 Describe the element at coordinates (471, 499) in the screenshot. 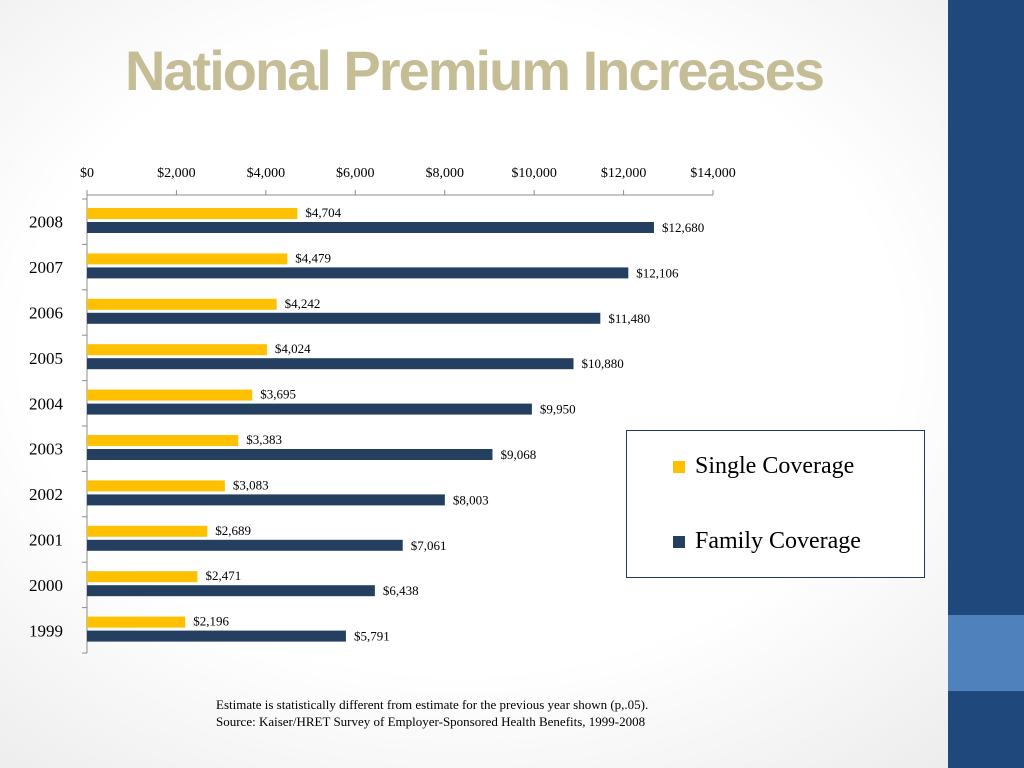

I see `data-label-family: $8,003` at that location.